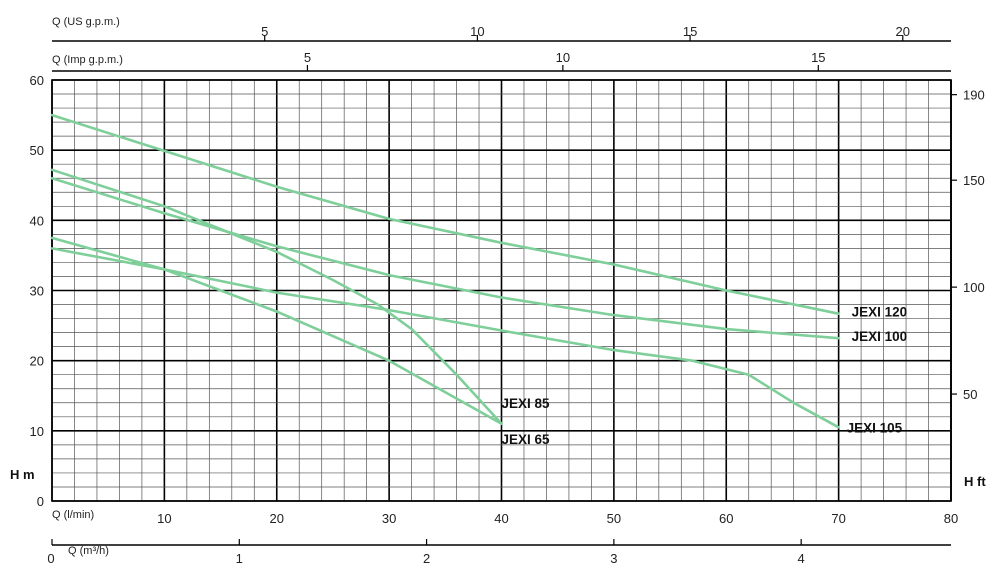 This screenshot has width=1000, height=580. Describe the element at coordinates (801, 558) in the screenshot. I see `m3h-tick-label: 4` at that location.